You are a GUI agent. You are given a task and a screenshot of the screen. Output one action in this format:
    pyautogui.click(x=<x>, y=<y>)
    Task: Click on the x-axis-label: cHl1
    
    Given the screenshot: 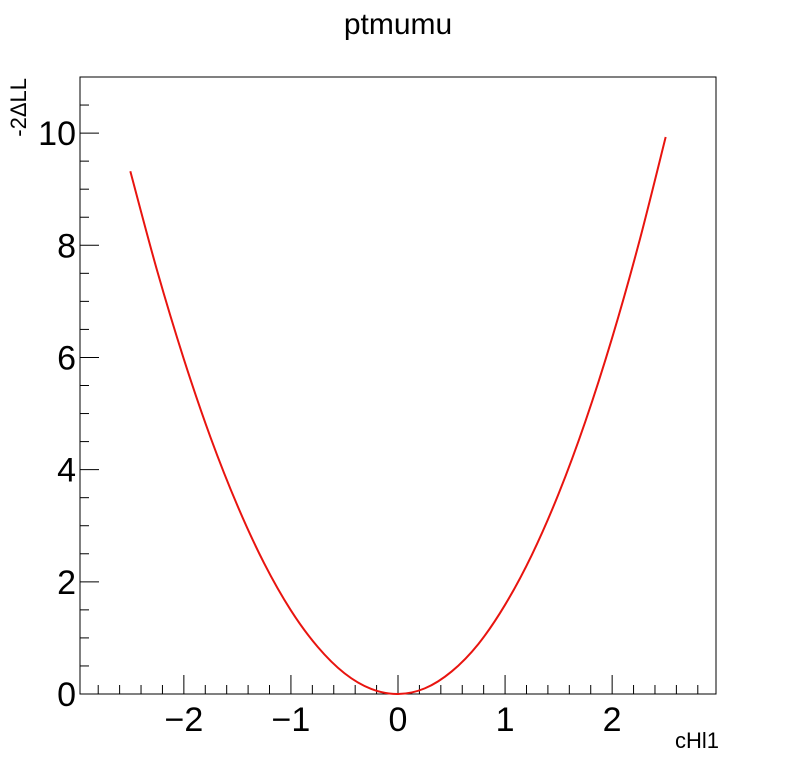 What is the action you would take?
    pyautogui.click(x=697, y=740)
    